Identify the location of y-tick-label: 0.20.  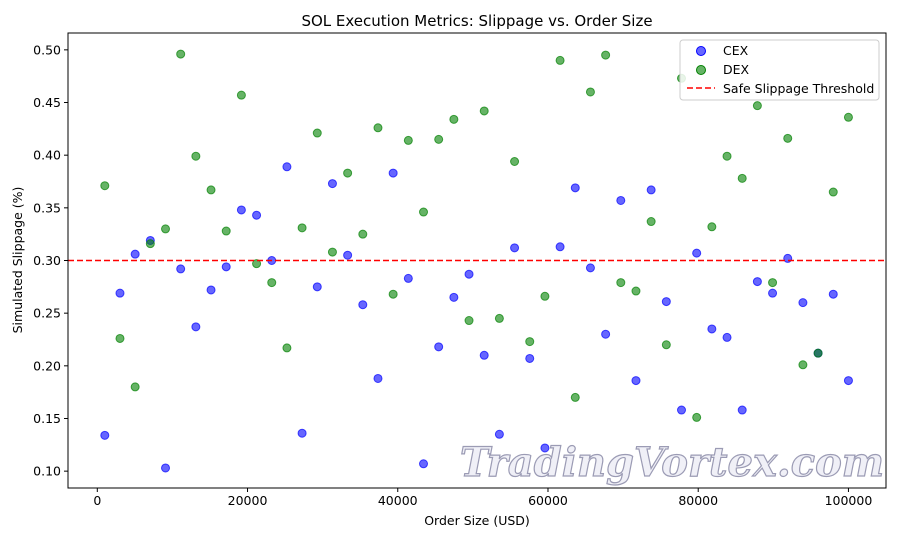
(47, 365).